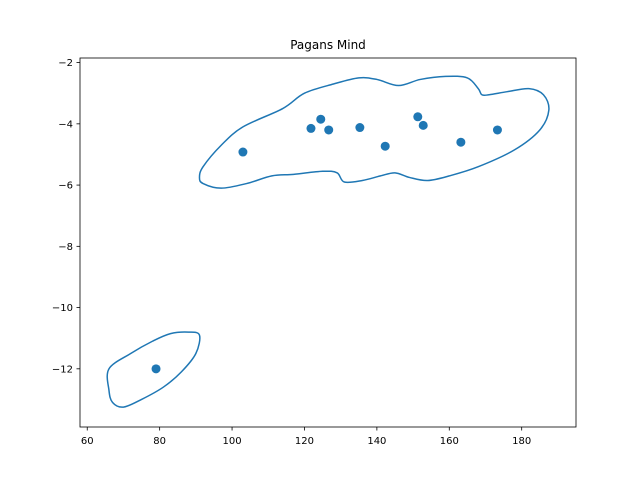  What do you see at coordinates (449, 441) in the screenshot?
I see `x-tick-label: 160` at bounding box center [449, 441].